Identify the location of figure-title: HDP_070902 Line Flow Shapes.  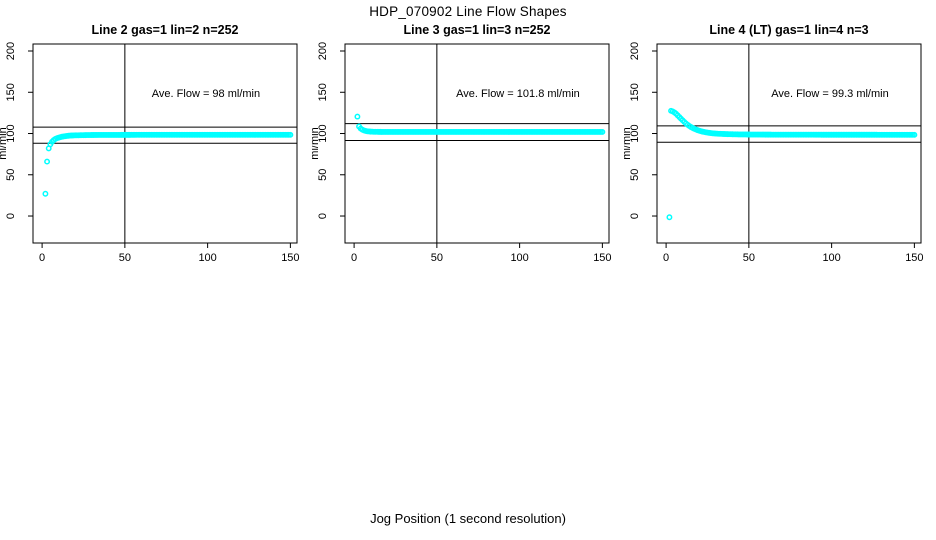
(468, 11).